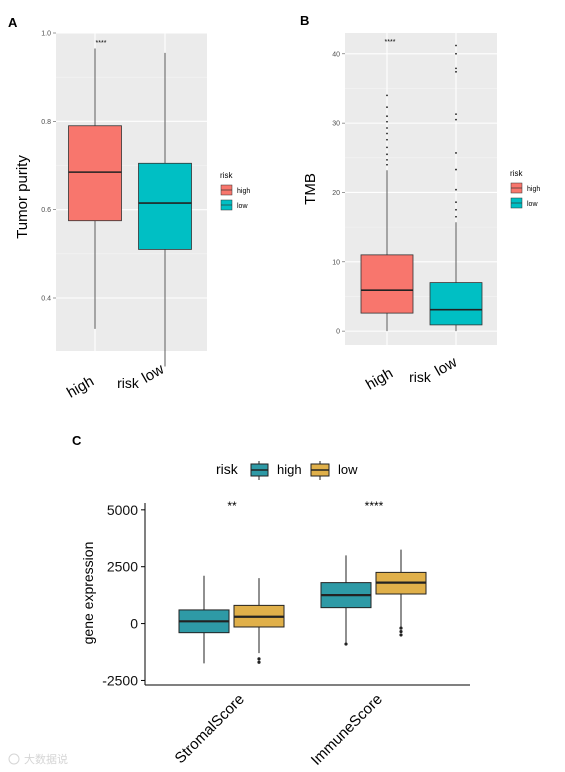  Describe the element at coordinates (456, 304) in the screenshot. I see `panelB-low-box` at that location.